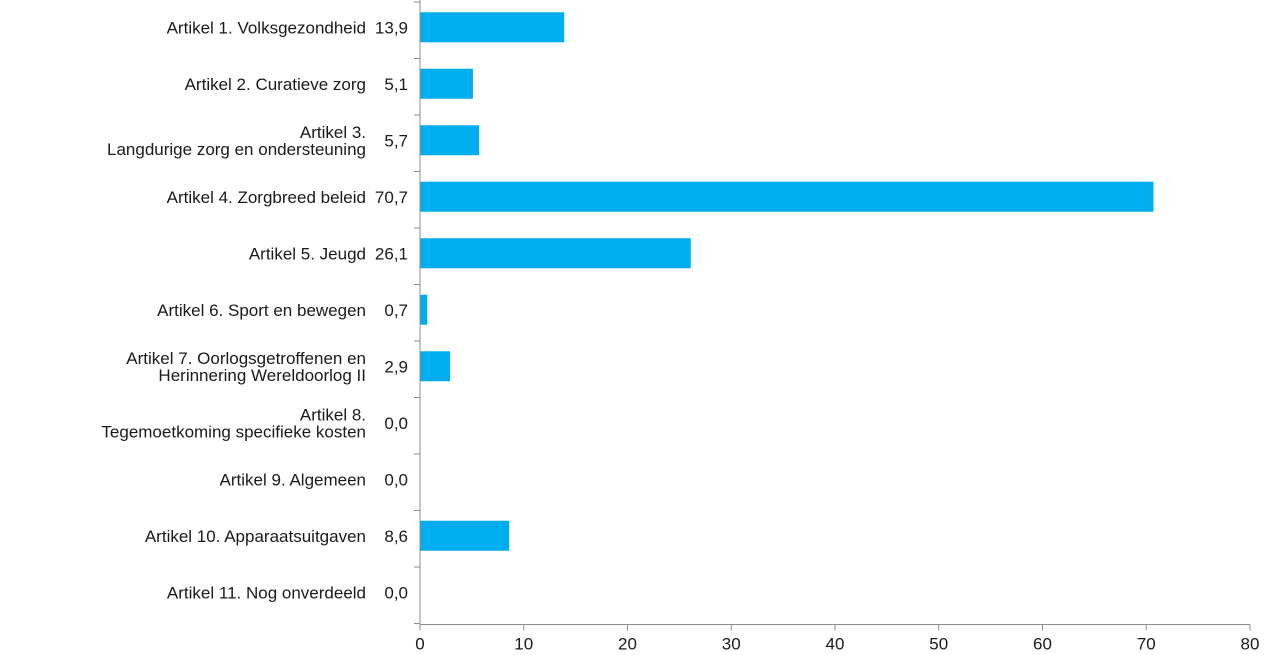 The width and height of the screenshot is (1265, 655). Describe the element at coordinates (1250, 644) in the screenshot. I see `x-tick-label: 80` at that location.